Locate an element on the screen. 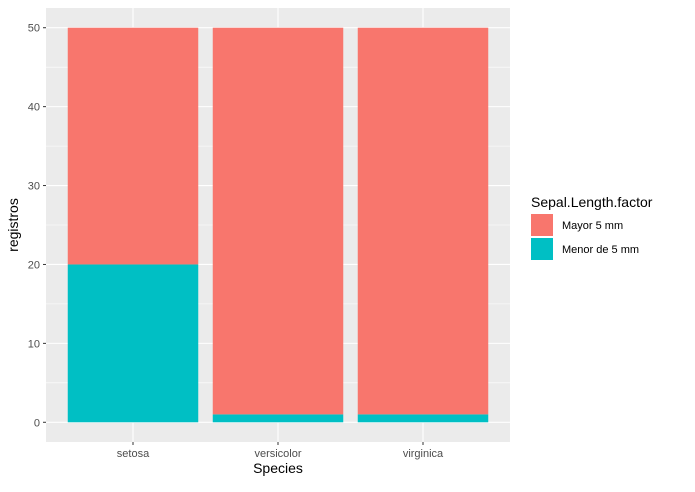 The height and width of the screenshot is (492, 695). y-axis-title: registros is located at coordinates (13, 225).